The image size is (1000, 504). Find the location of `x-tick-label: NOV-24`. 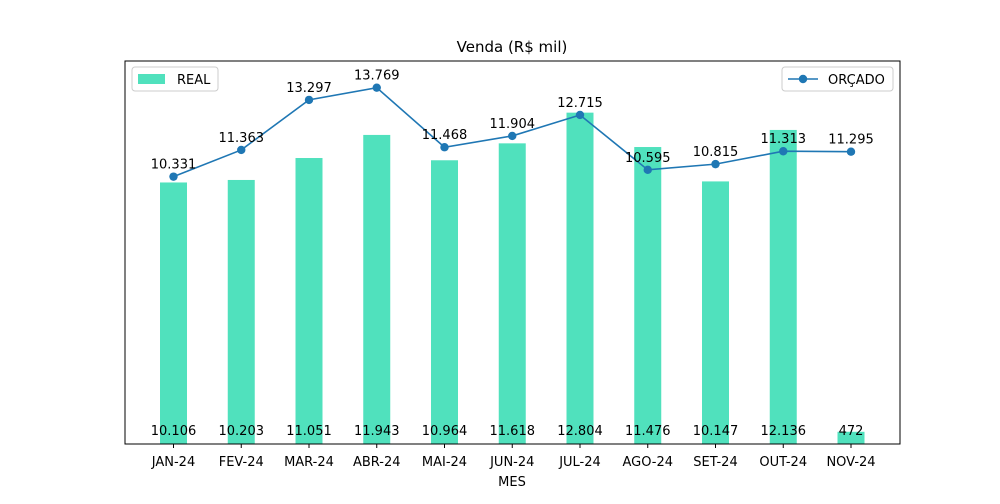

x-tick-label: NOV-24 is located at coordinates (850, 462).